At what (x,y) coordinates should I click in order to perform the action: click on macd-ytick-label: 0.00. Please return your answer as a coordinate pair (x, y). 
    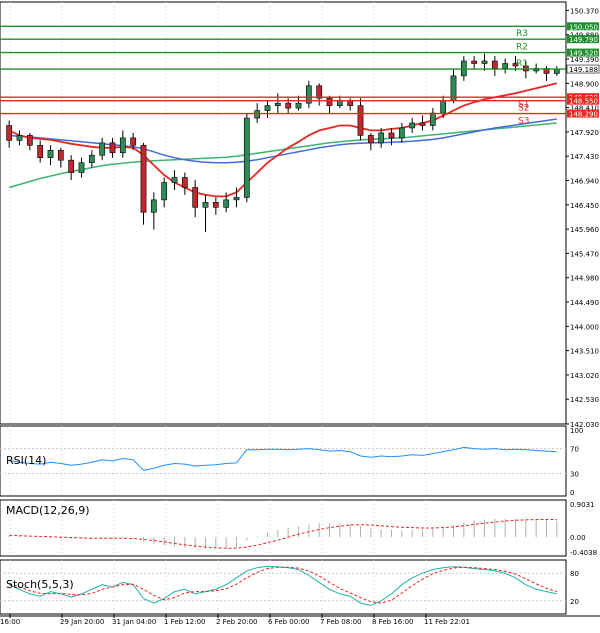
    Looking at the image, I should click on (578, 538).